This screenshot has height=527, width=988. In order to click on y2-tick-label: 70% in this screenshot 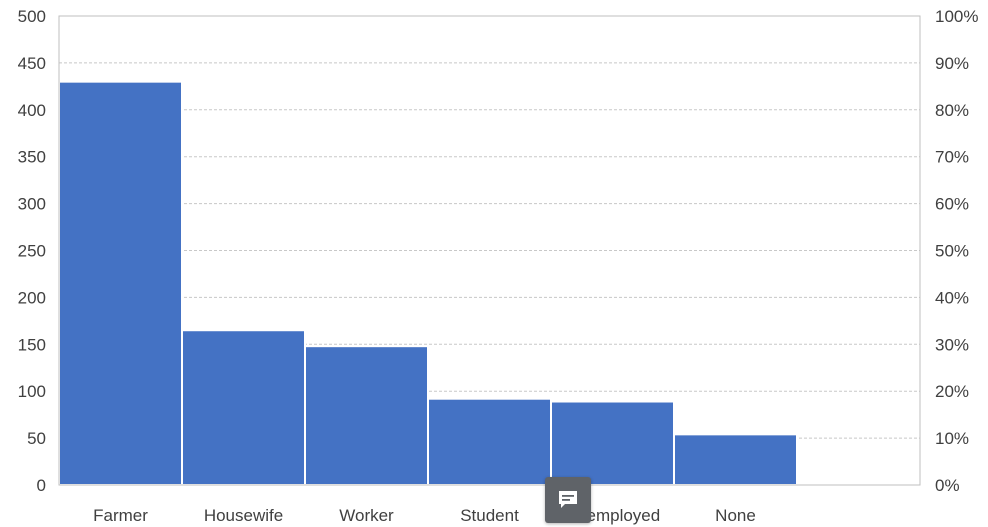, I will do `click(952, 157)`.